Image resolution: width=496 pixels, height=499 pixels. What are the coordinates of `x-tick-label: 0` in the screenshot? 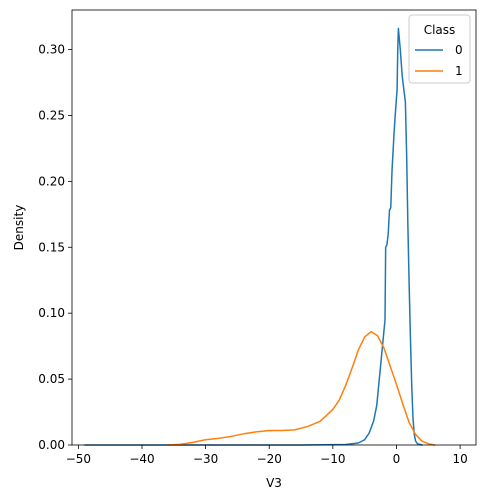 It's located at (397, 459).